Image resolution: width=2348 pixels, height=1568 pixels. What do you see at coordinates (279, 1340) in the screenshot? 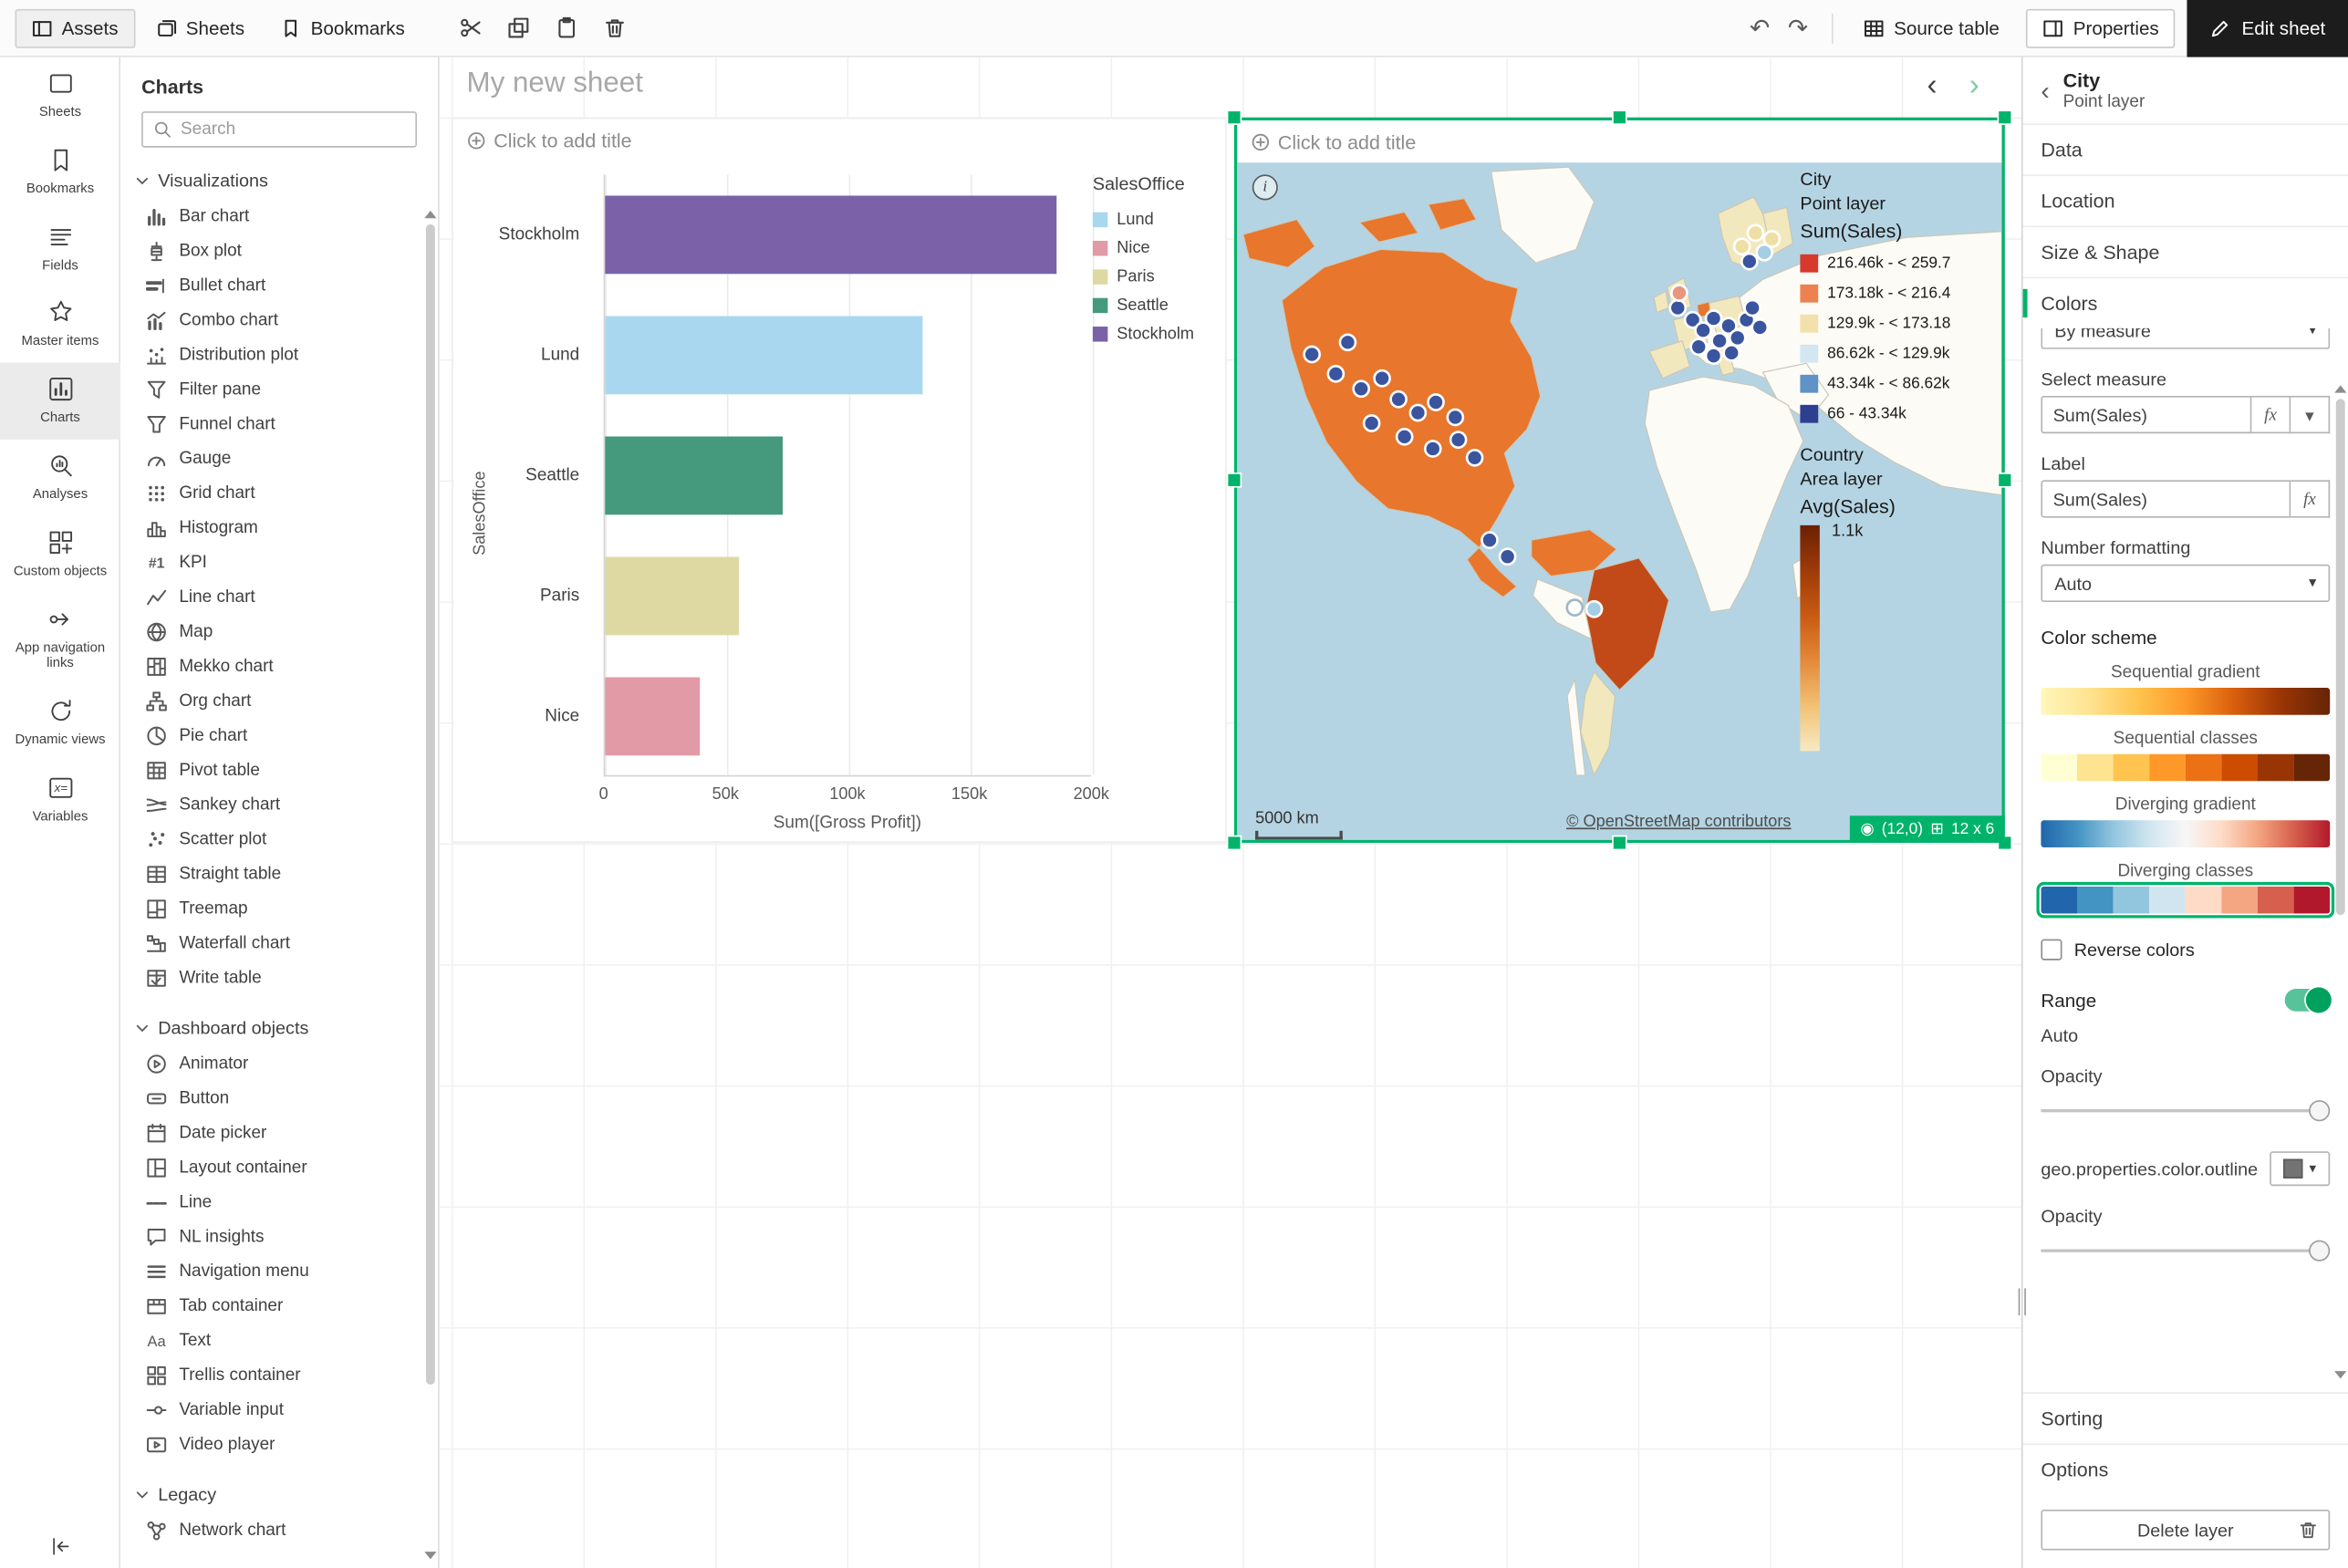
I see `asset-item-text: Aa Text` at bounding box center [279, 1340].